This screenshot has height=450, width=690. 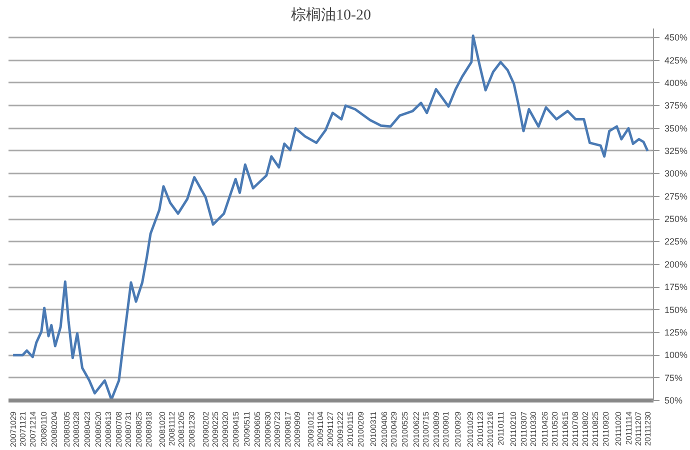 What do you see at coordinates (490, 429) in the screenshot?
I see `x-tick-label: 20101216` at bounding box center [490, 429].